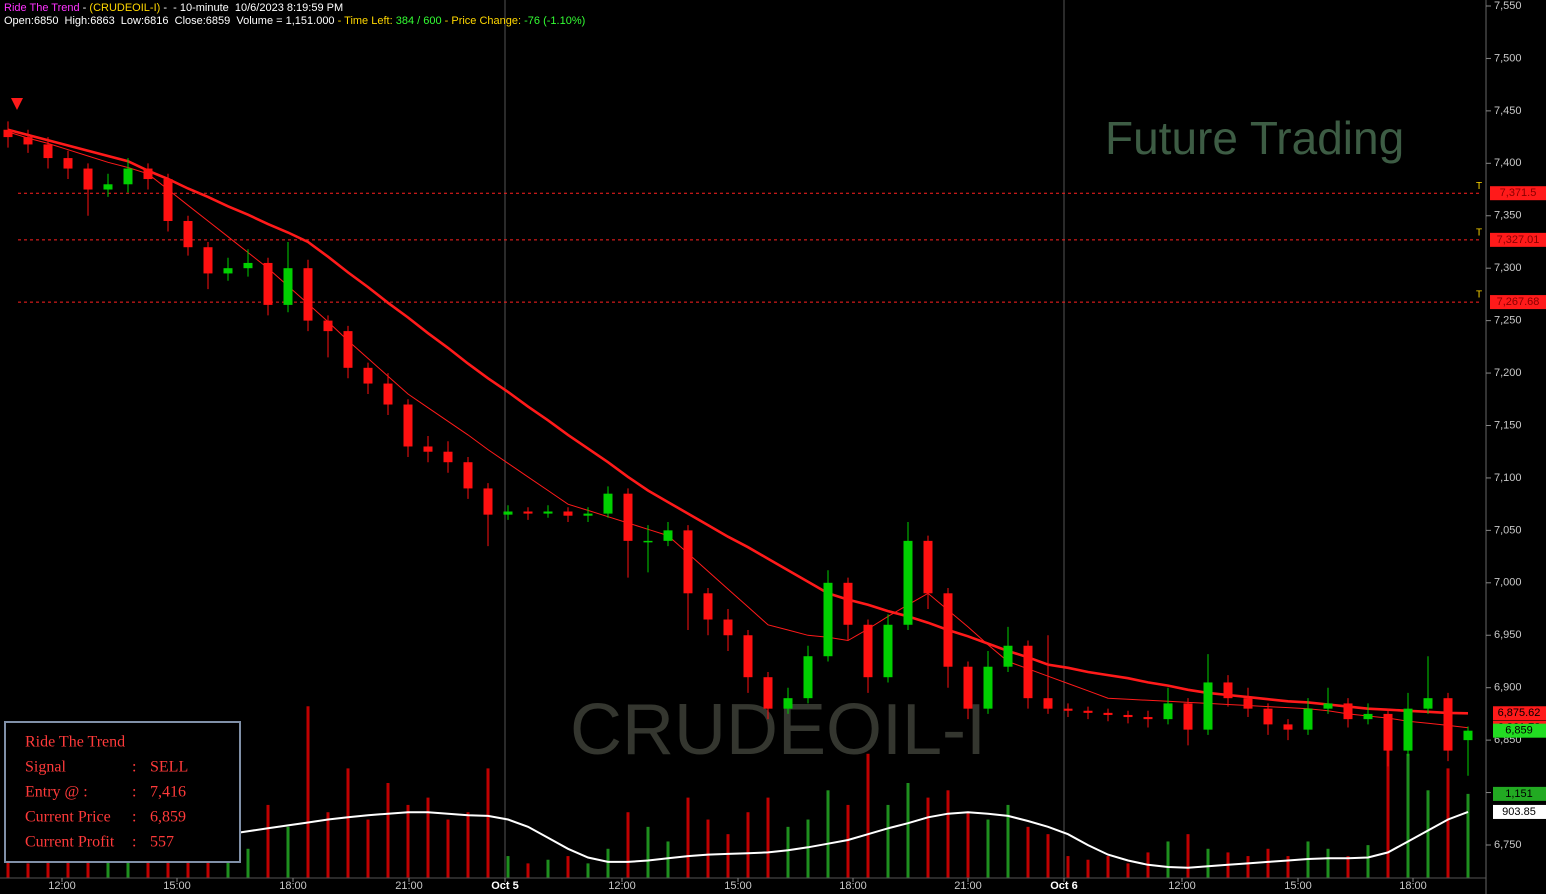  What do you see at coordinates (1254, 138) in the screenshot?
I see `brand-watermark: Future Trading` at bounding box center [1254, 138].